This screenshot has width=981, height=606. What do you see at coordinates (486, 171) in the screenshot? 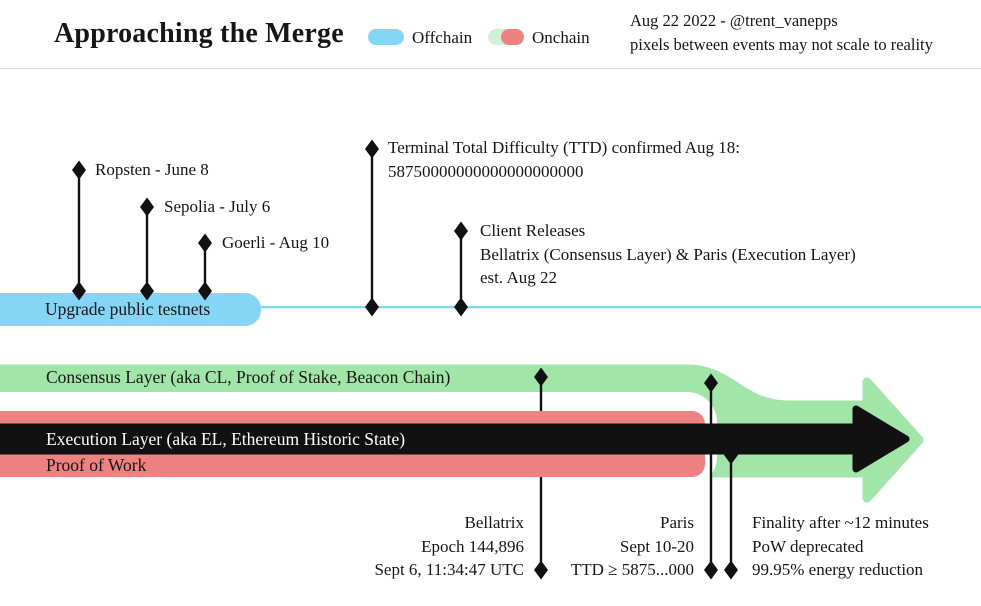
I see `ttd-value: 58750000000000000000000` at bounding box center [486, 171].